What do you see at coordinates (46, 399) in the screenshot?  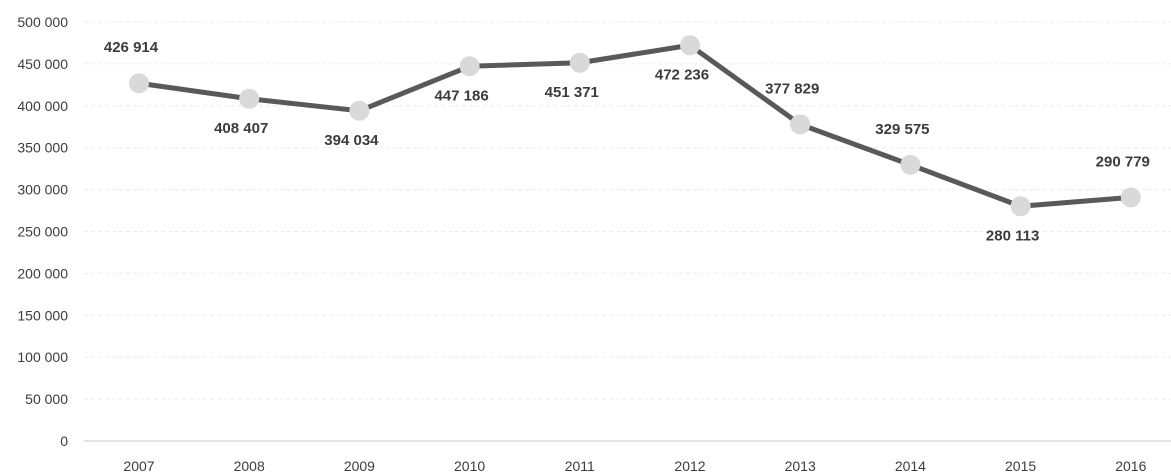 I see `y-tick-label: 50 000` at bounding box center [46, 399].